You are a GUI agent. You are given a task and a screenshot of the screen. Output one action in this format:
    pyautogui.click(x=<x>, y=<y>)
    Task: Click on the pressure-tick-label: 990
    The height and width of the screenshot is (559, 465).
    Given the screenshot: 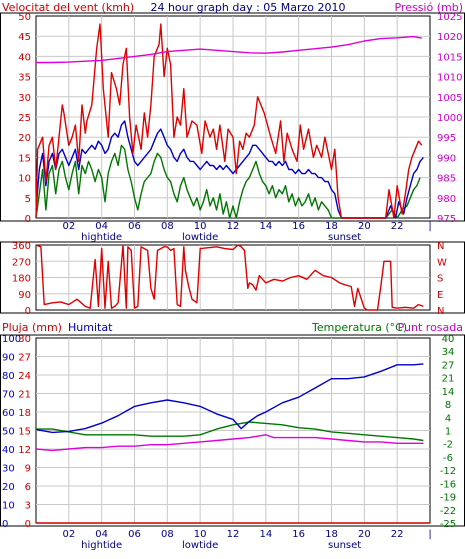 What is the action you would take?
    pyautogui.click(x=446, y=158)
    